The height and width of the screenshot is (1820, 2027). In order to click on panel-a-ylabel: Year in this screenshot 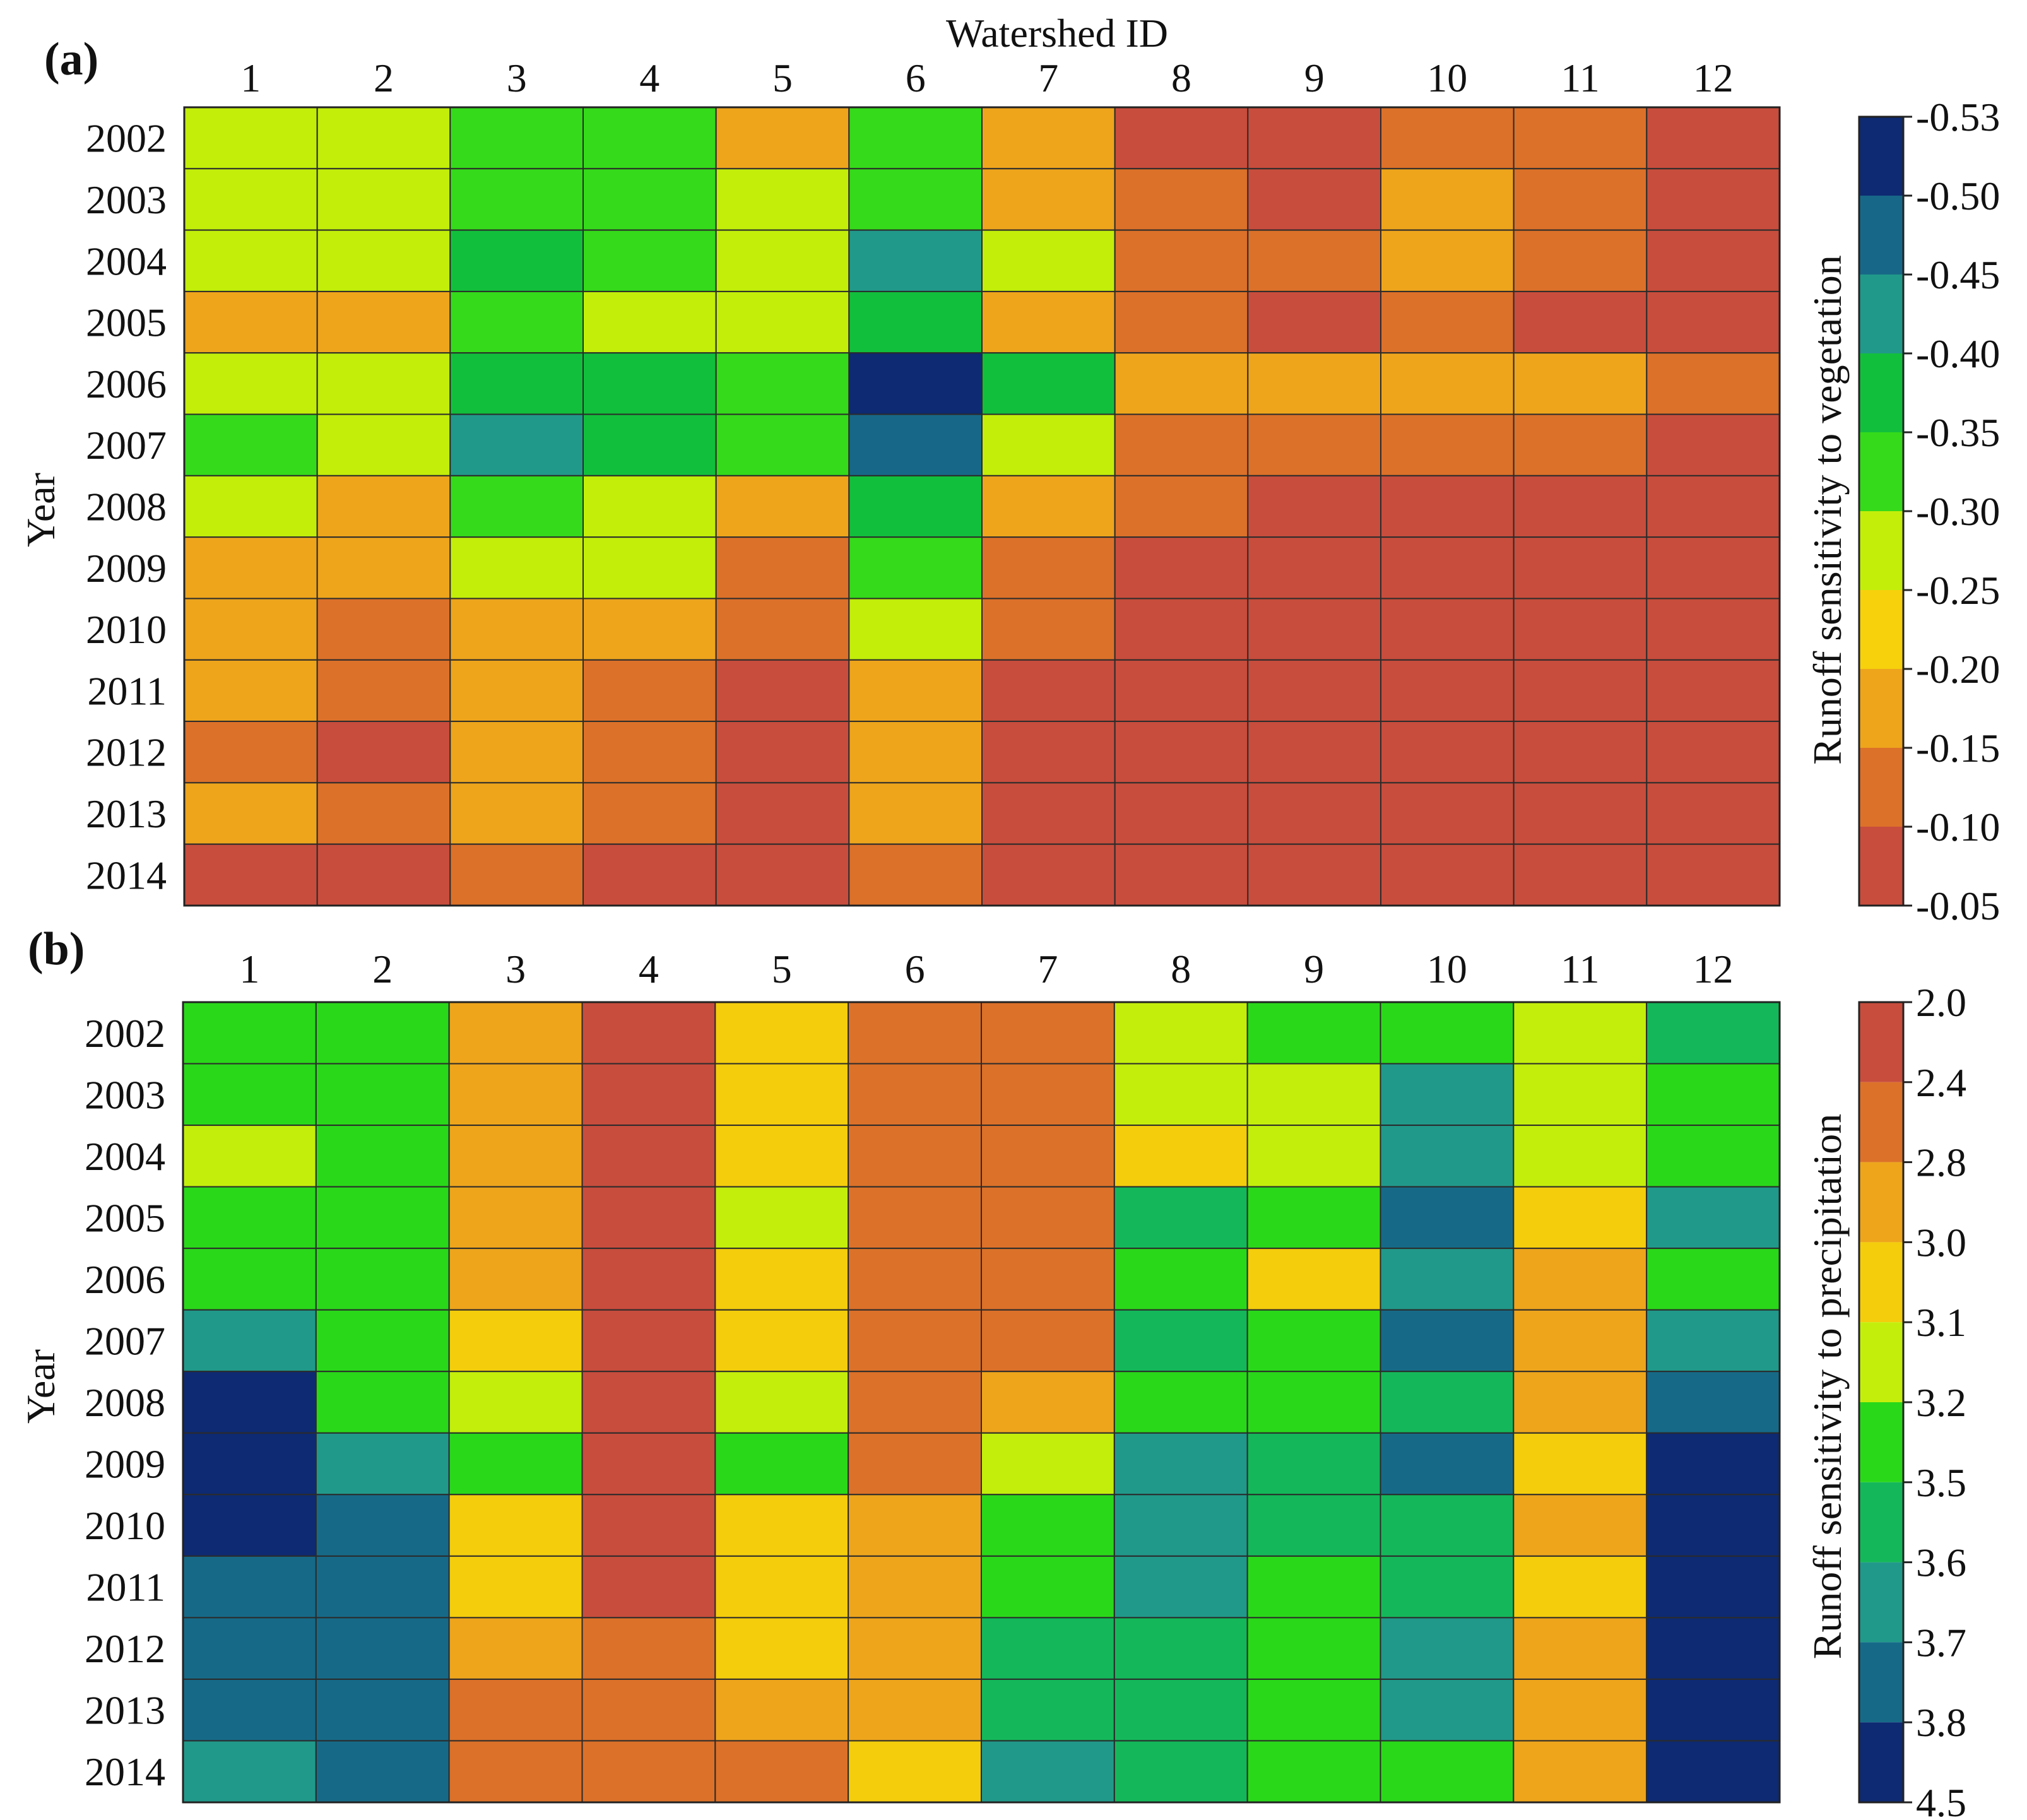, I will do `click(40, 510)`.